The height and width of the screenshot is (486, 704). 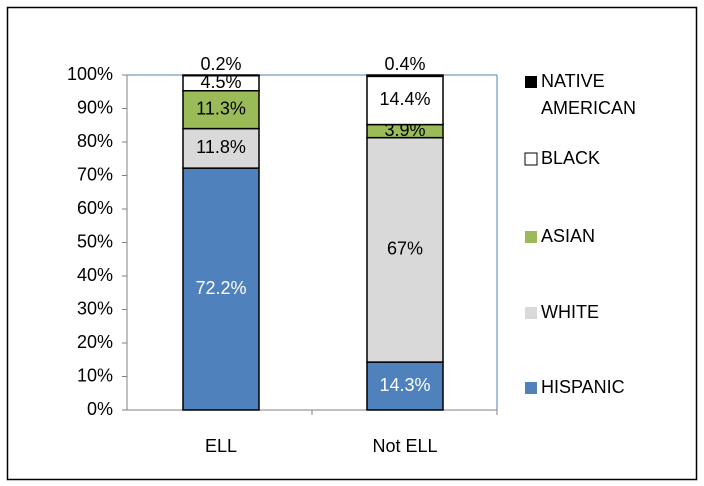 I want to click on y-tick-label: 70%, so click(x=95, y=174).